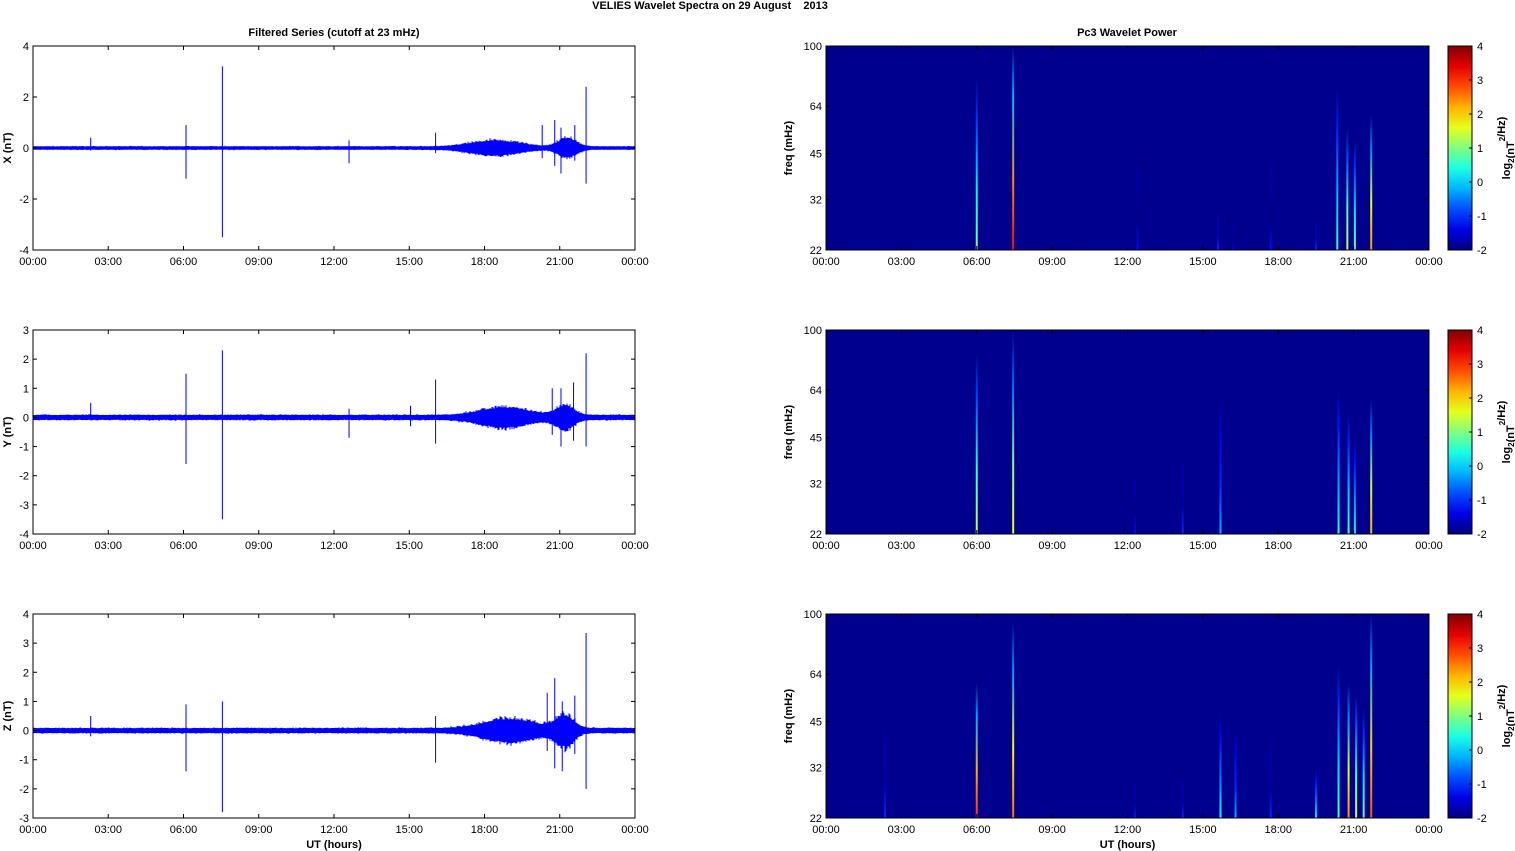 This screenshot has height=851, width=1515. Describe the element at coordinates (816, 201) in the screenshot. I see `y-tick-label: 32` at that location.